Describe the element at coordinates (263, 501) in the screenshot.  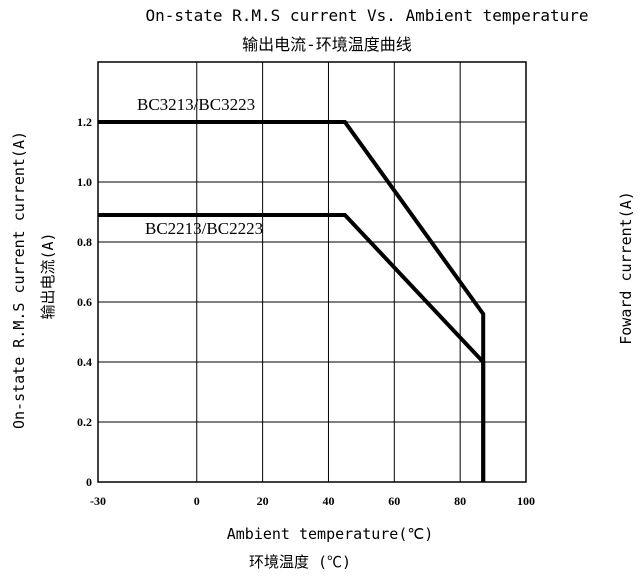
I see `x-tick-label: 20` at that location.